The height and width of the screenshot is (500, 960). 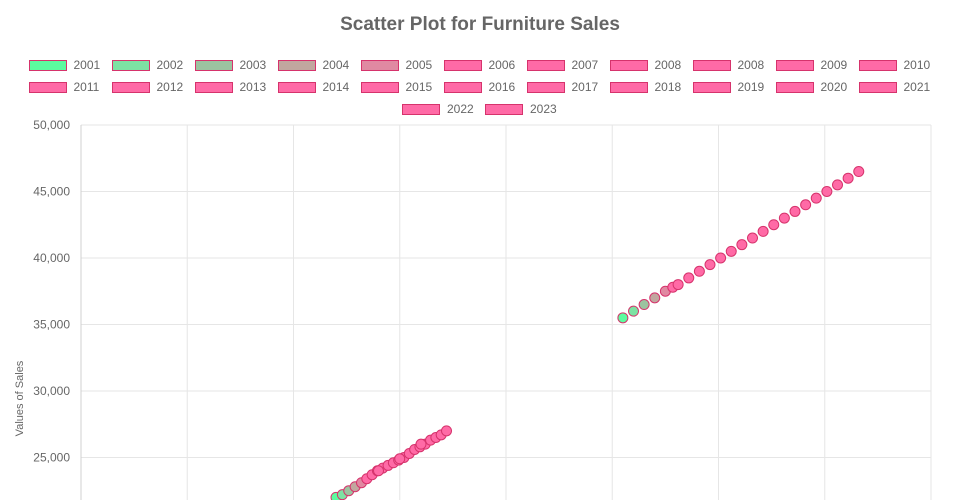 I want to click on legend-item: 2004, so click(x=314, y=65).